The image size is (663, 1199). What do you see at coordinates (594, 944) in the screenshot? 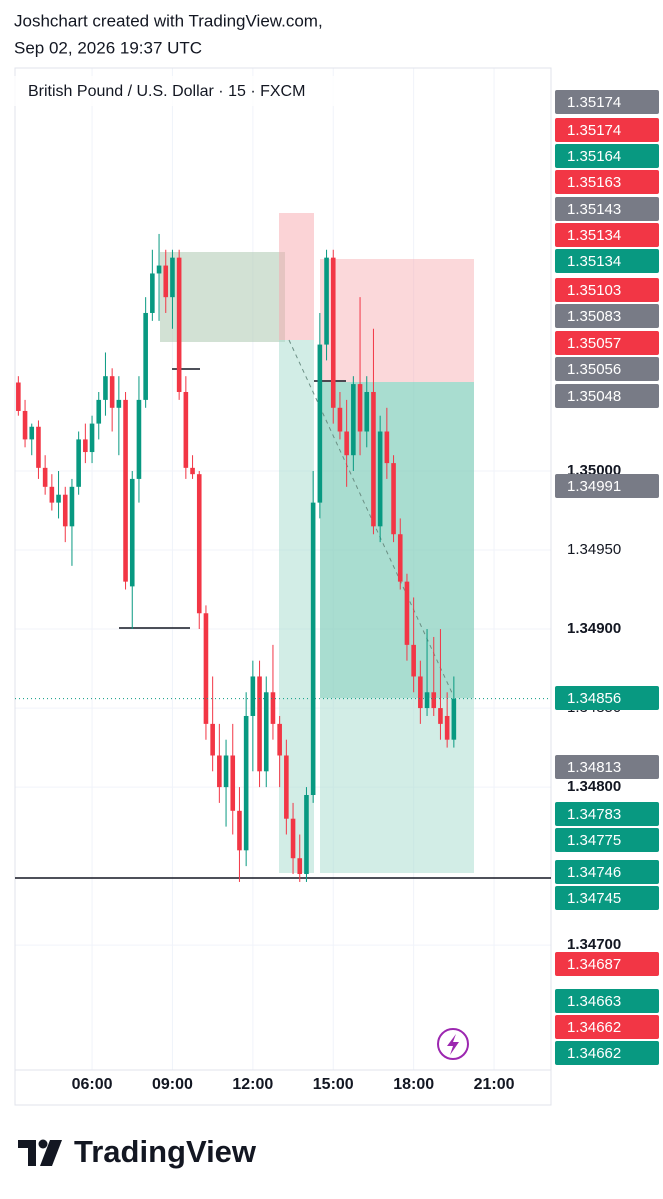
I see `y-tick-label: 1.34700` at bounding box center [594, 944].